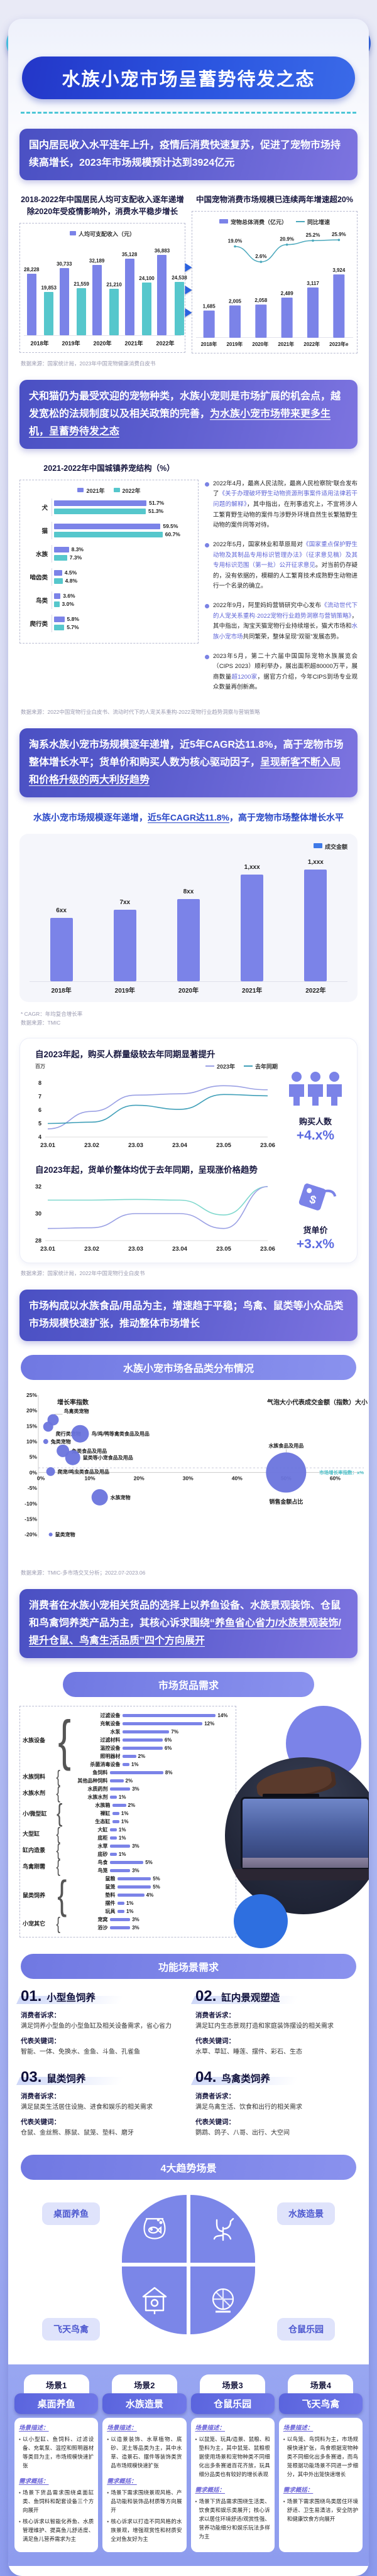  What do you see at coordinates (31, 2077) in the screenshot?
I see `function-number: 03.` at bounding box center [31, 2077].